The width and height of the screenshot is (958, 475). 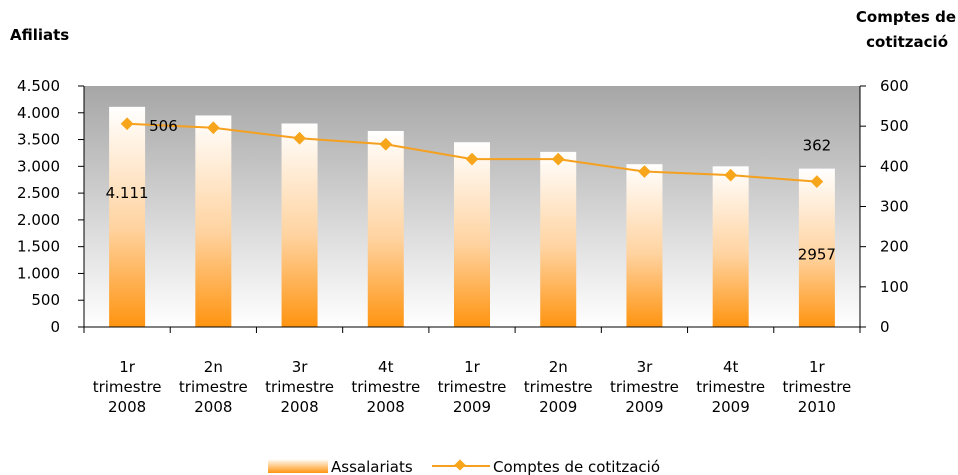 What do you see at coordinates (38, 140) in the screenshot?
I see `left-tick-label: 3.500` at bounding box center [38, 140].